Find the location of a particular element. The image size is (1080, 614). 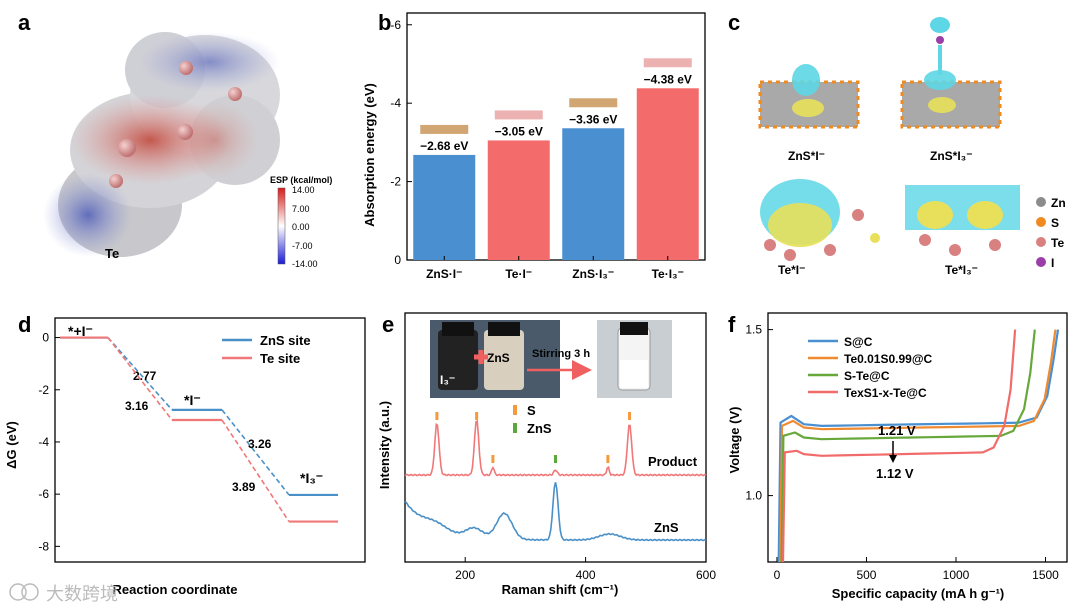

legend-dot-i is located at coordinates (1041, 262).